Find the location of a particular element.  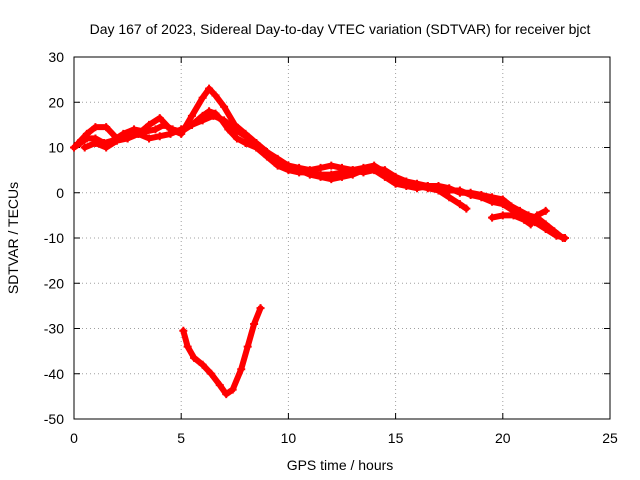

series-line is located at coordinates (222, 351).